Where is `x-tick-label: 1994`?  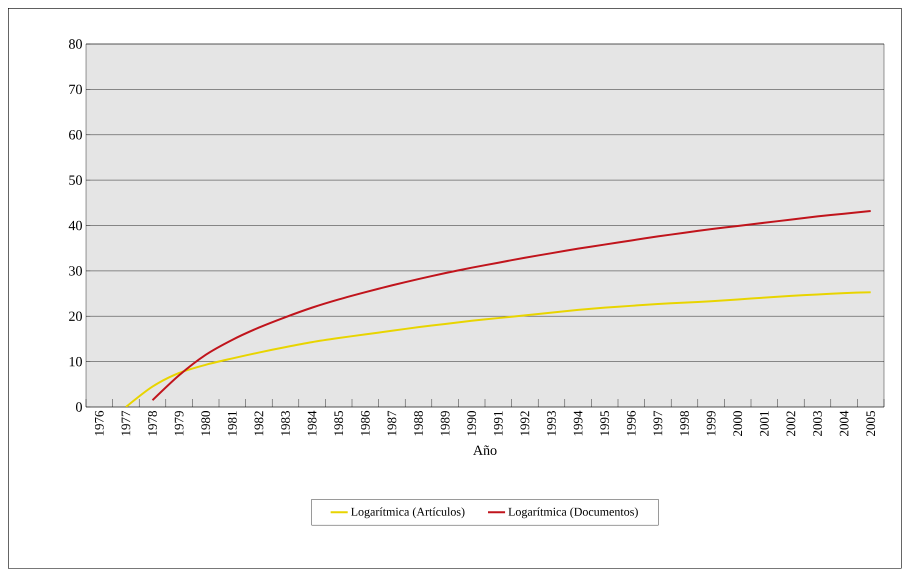 x-tick-label: 1994 is located at coordinates (578, 423).